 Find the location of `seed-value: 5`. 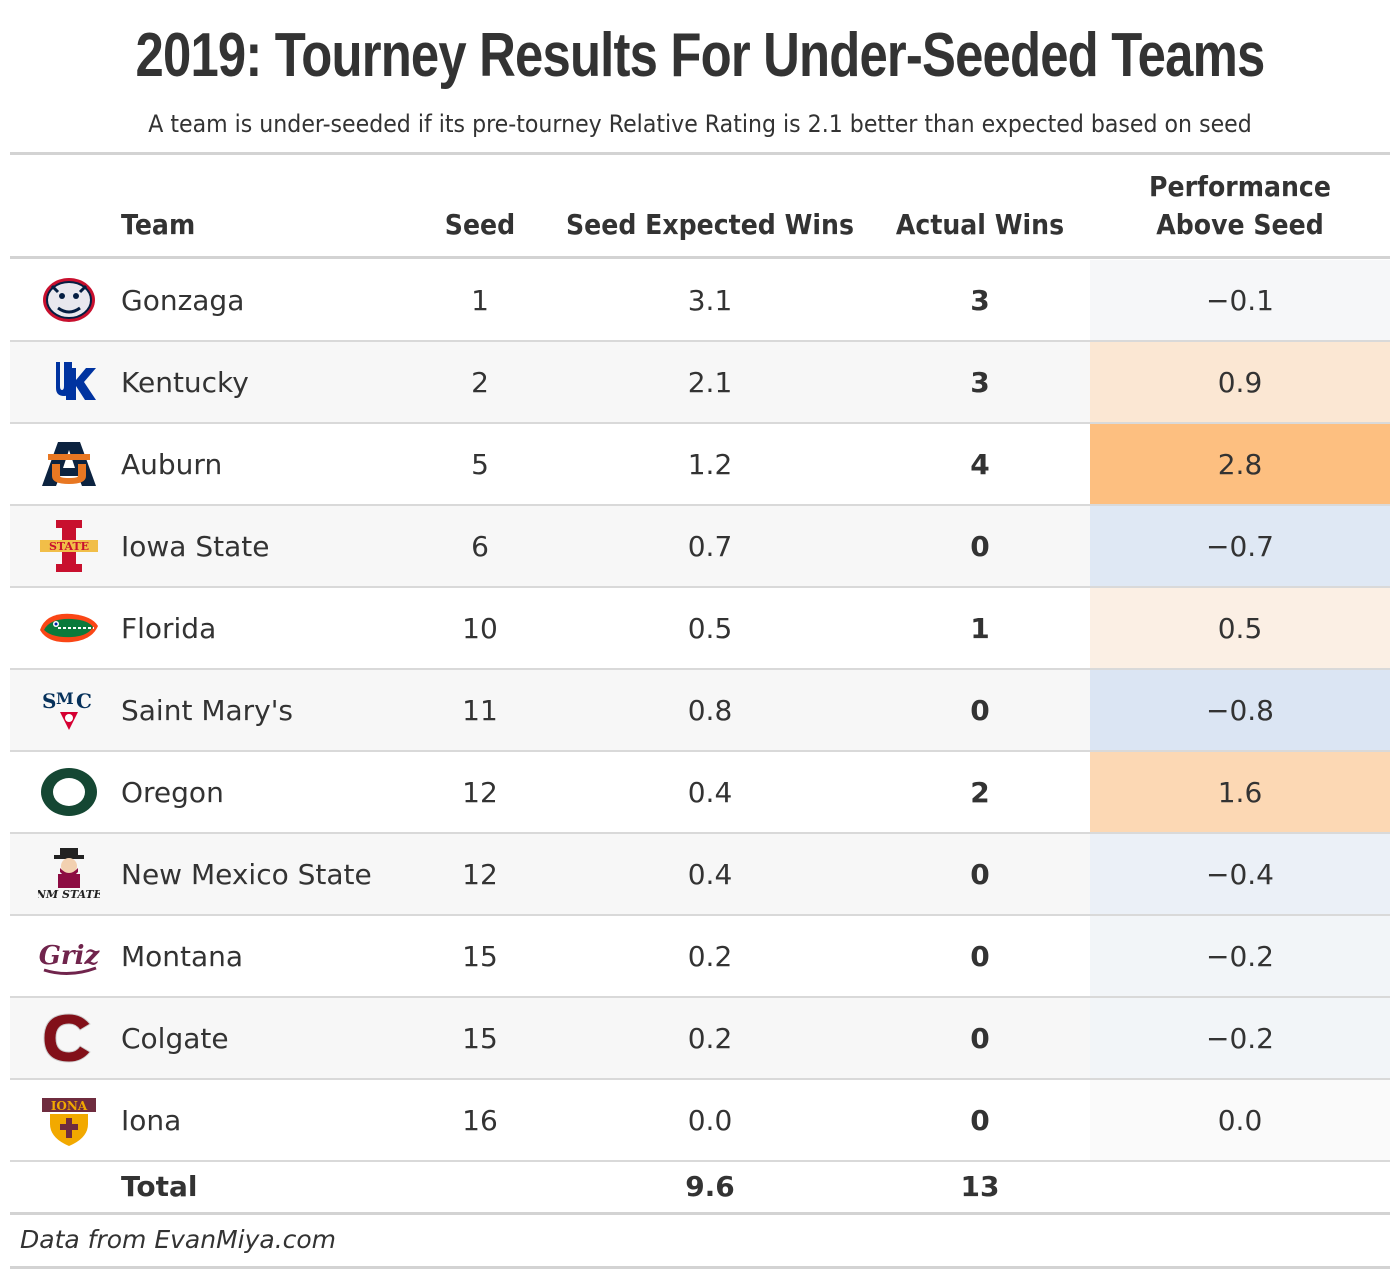

seed-value: 5 is located at coordinates (480, 464).